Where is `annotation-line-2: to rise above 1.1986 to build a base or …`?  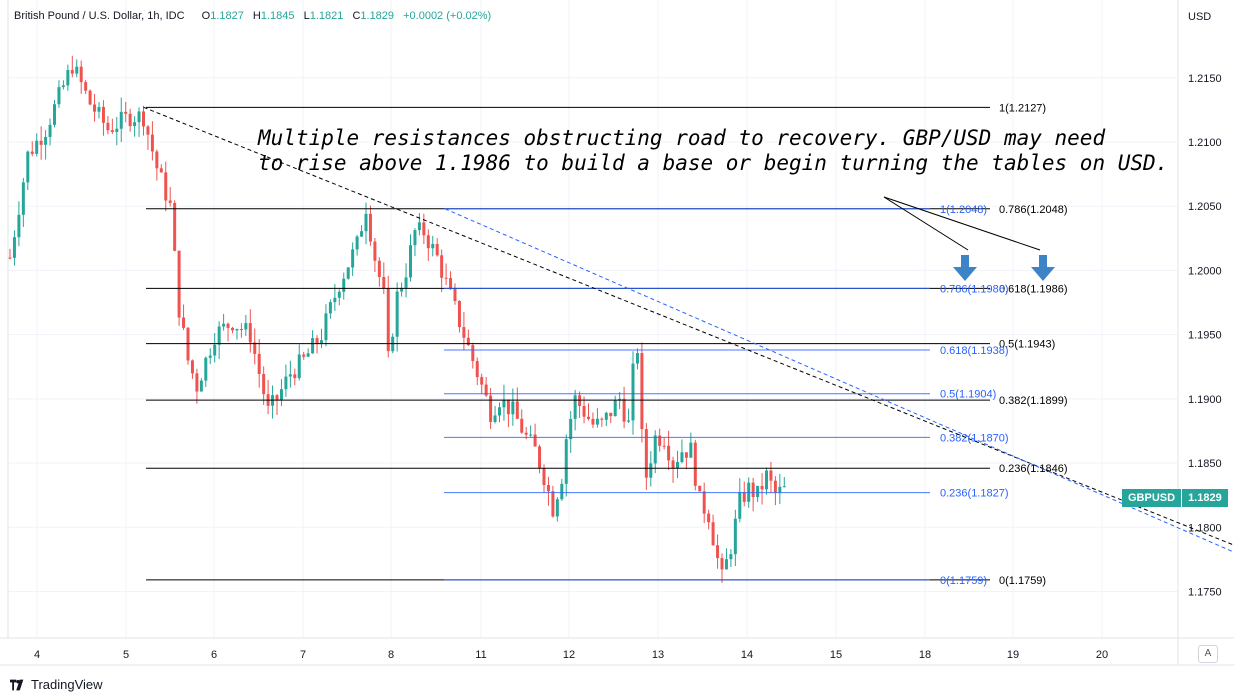
annotation-line-2: to rise above 1.1986 to build a base or … is located at coordinates (713, 163).